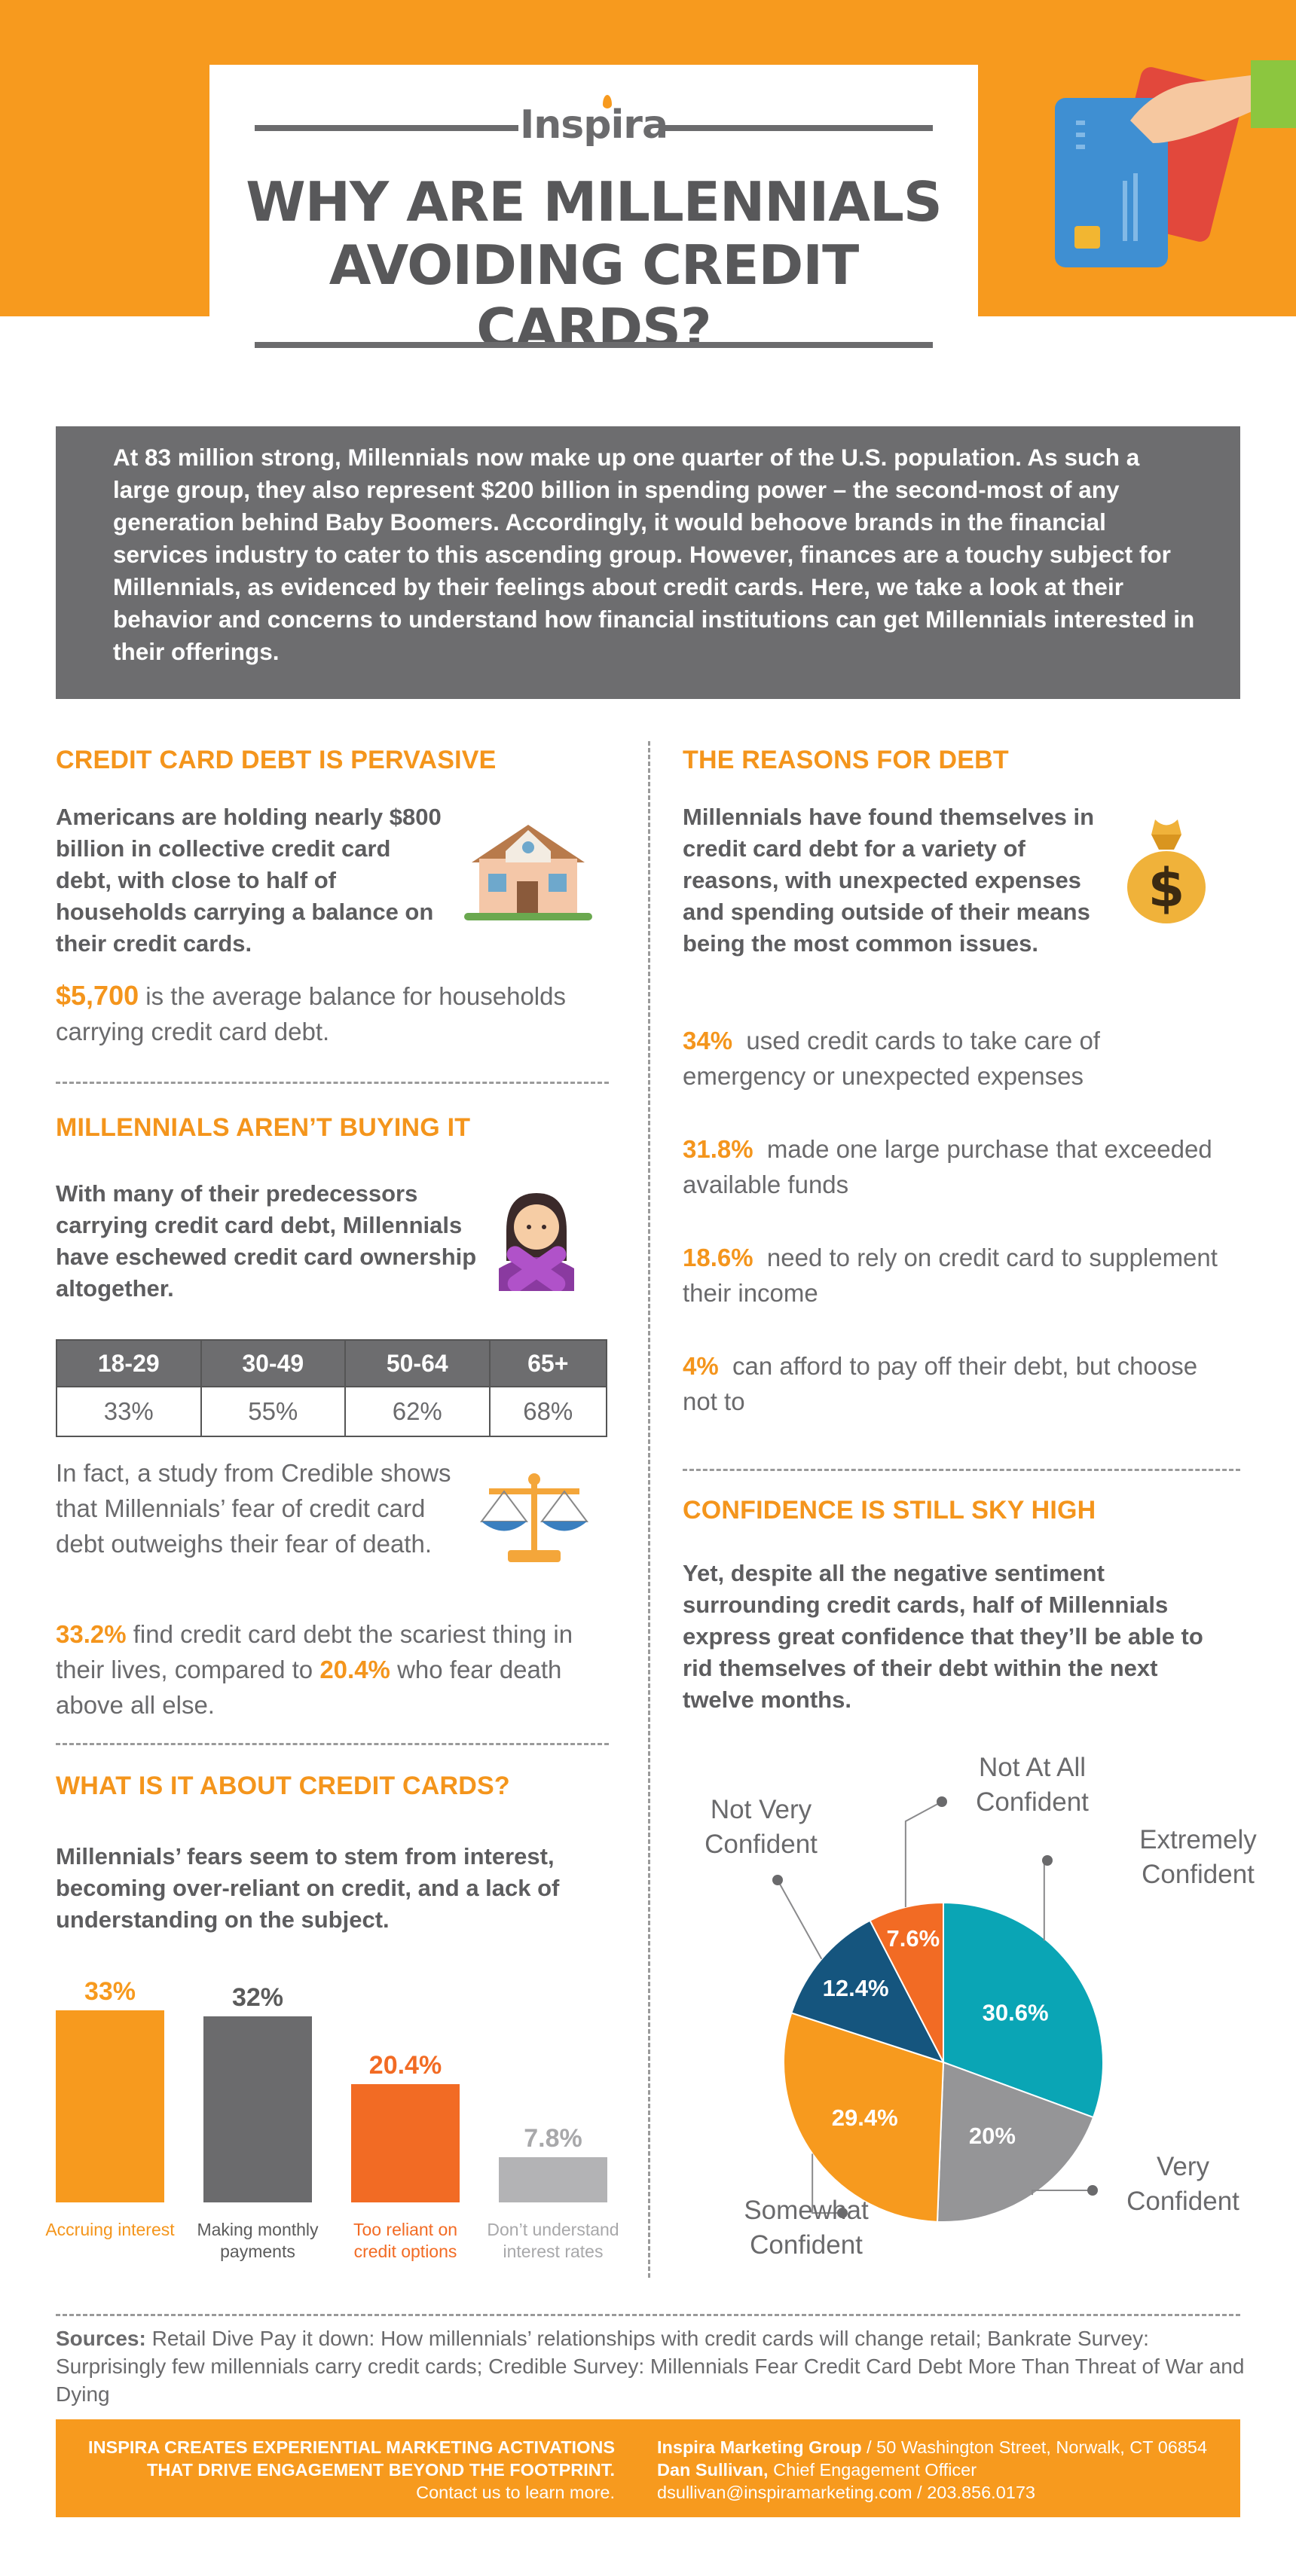 This screenshot has height=2576, width=1296. I want to click on footer-role: Chief Engagement Officer, so click(872, 2470).